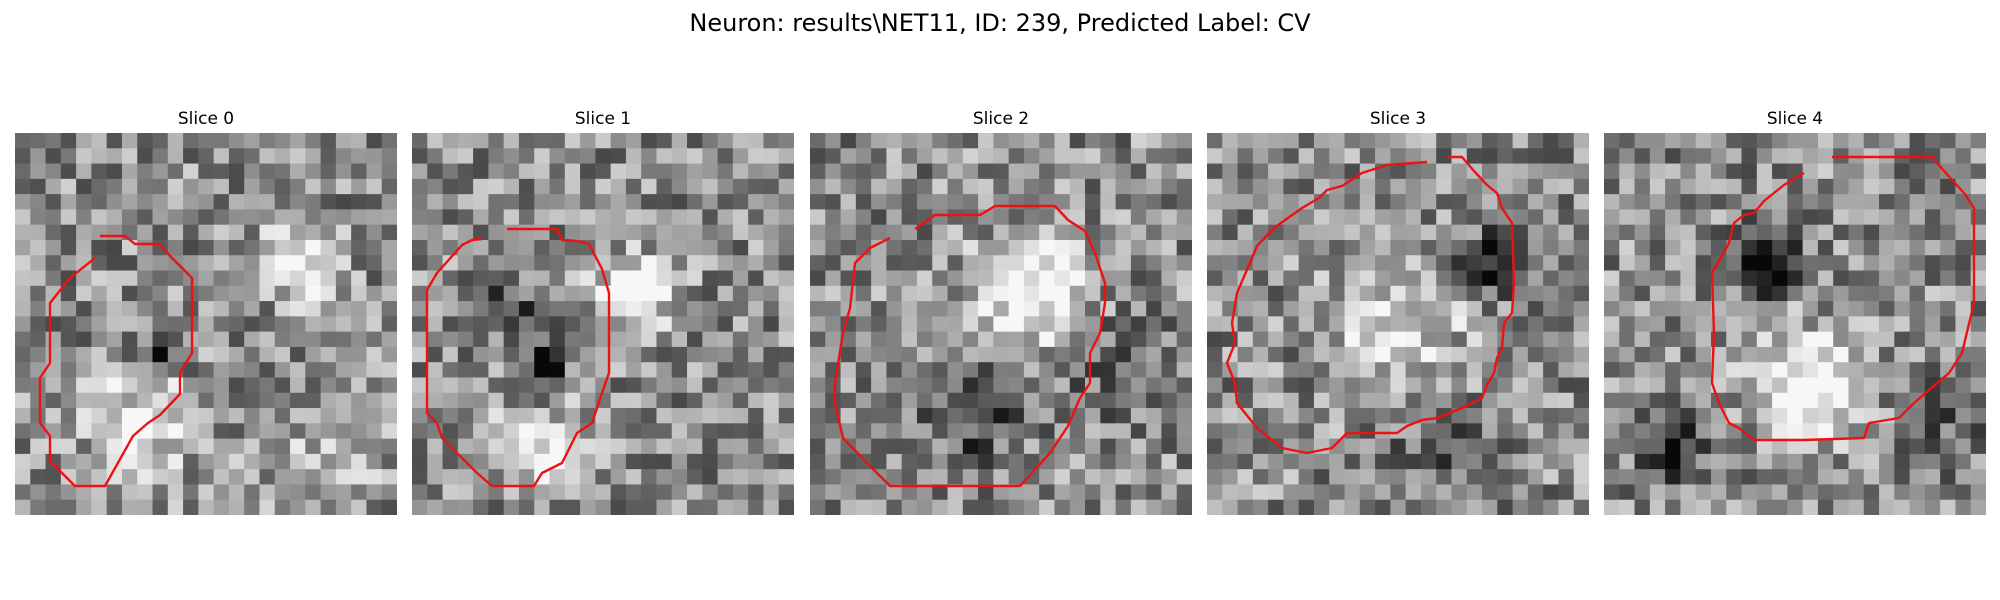 This screenshot has height=600, width=2000. I want to click on slice-panel-1: Slice 1, so click(603, 311).